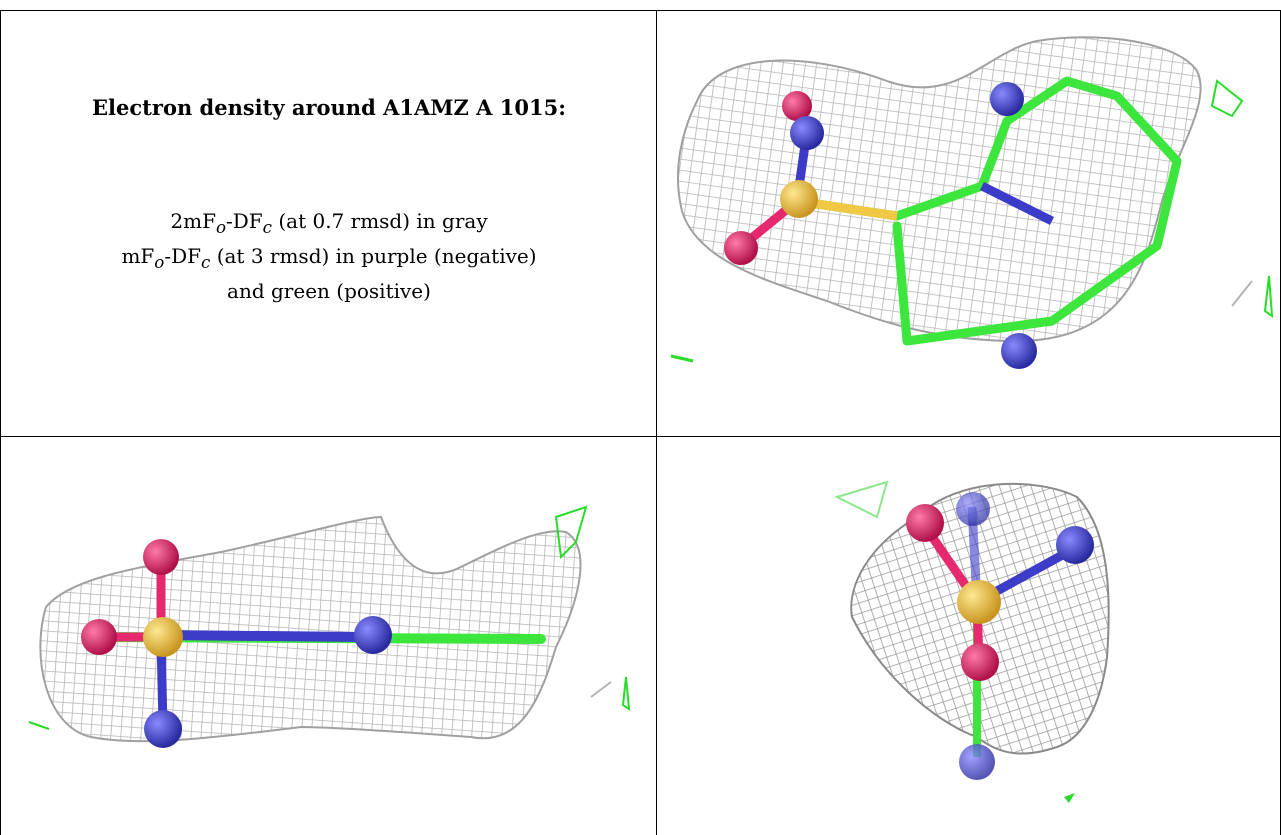 The width and height of the screenshot is (1281, 835). What do you see at coordinates (373, 256) in the screenshot?
I see `caption-line-2-suffix: (at 3 rmsd) in purple (negative)` at bounding box center [373, 256].